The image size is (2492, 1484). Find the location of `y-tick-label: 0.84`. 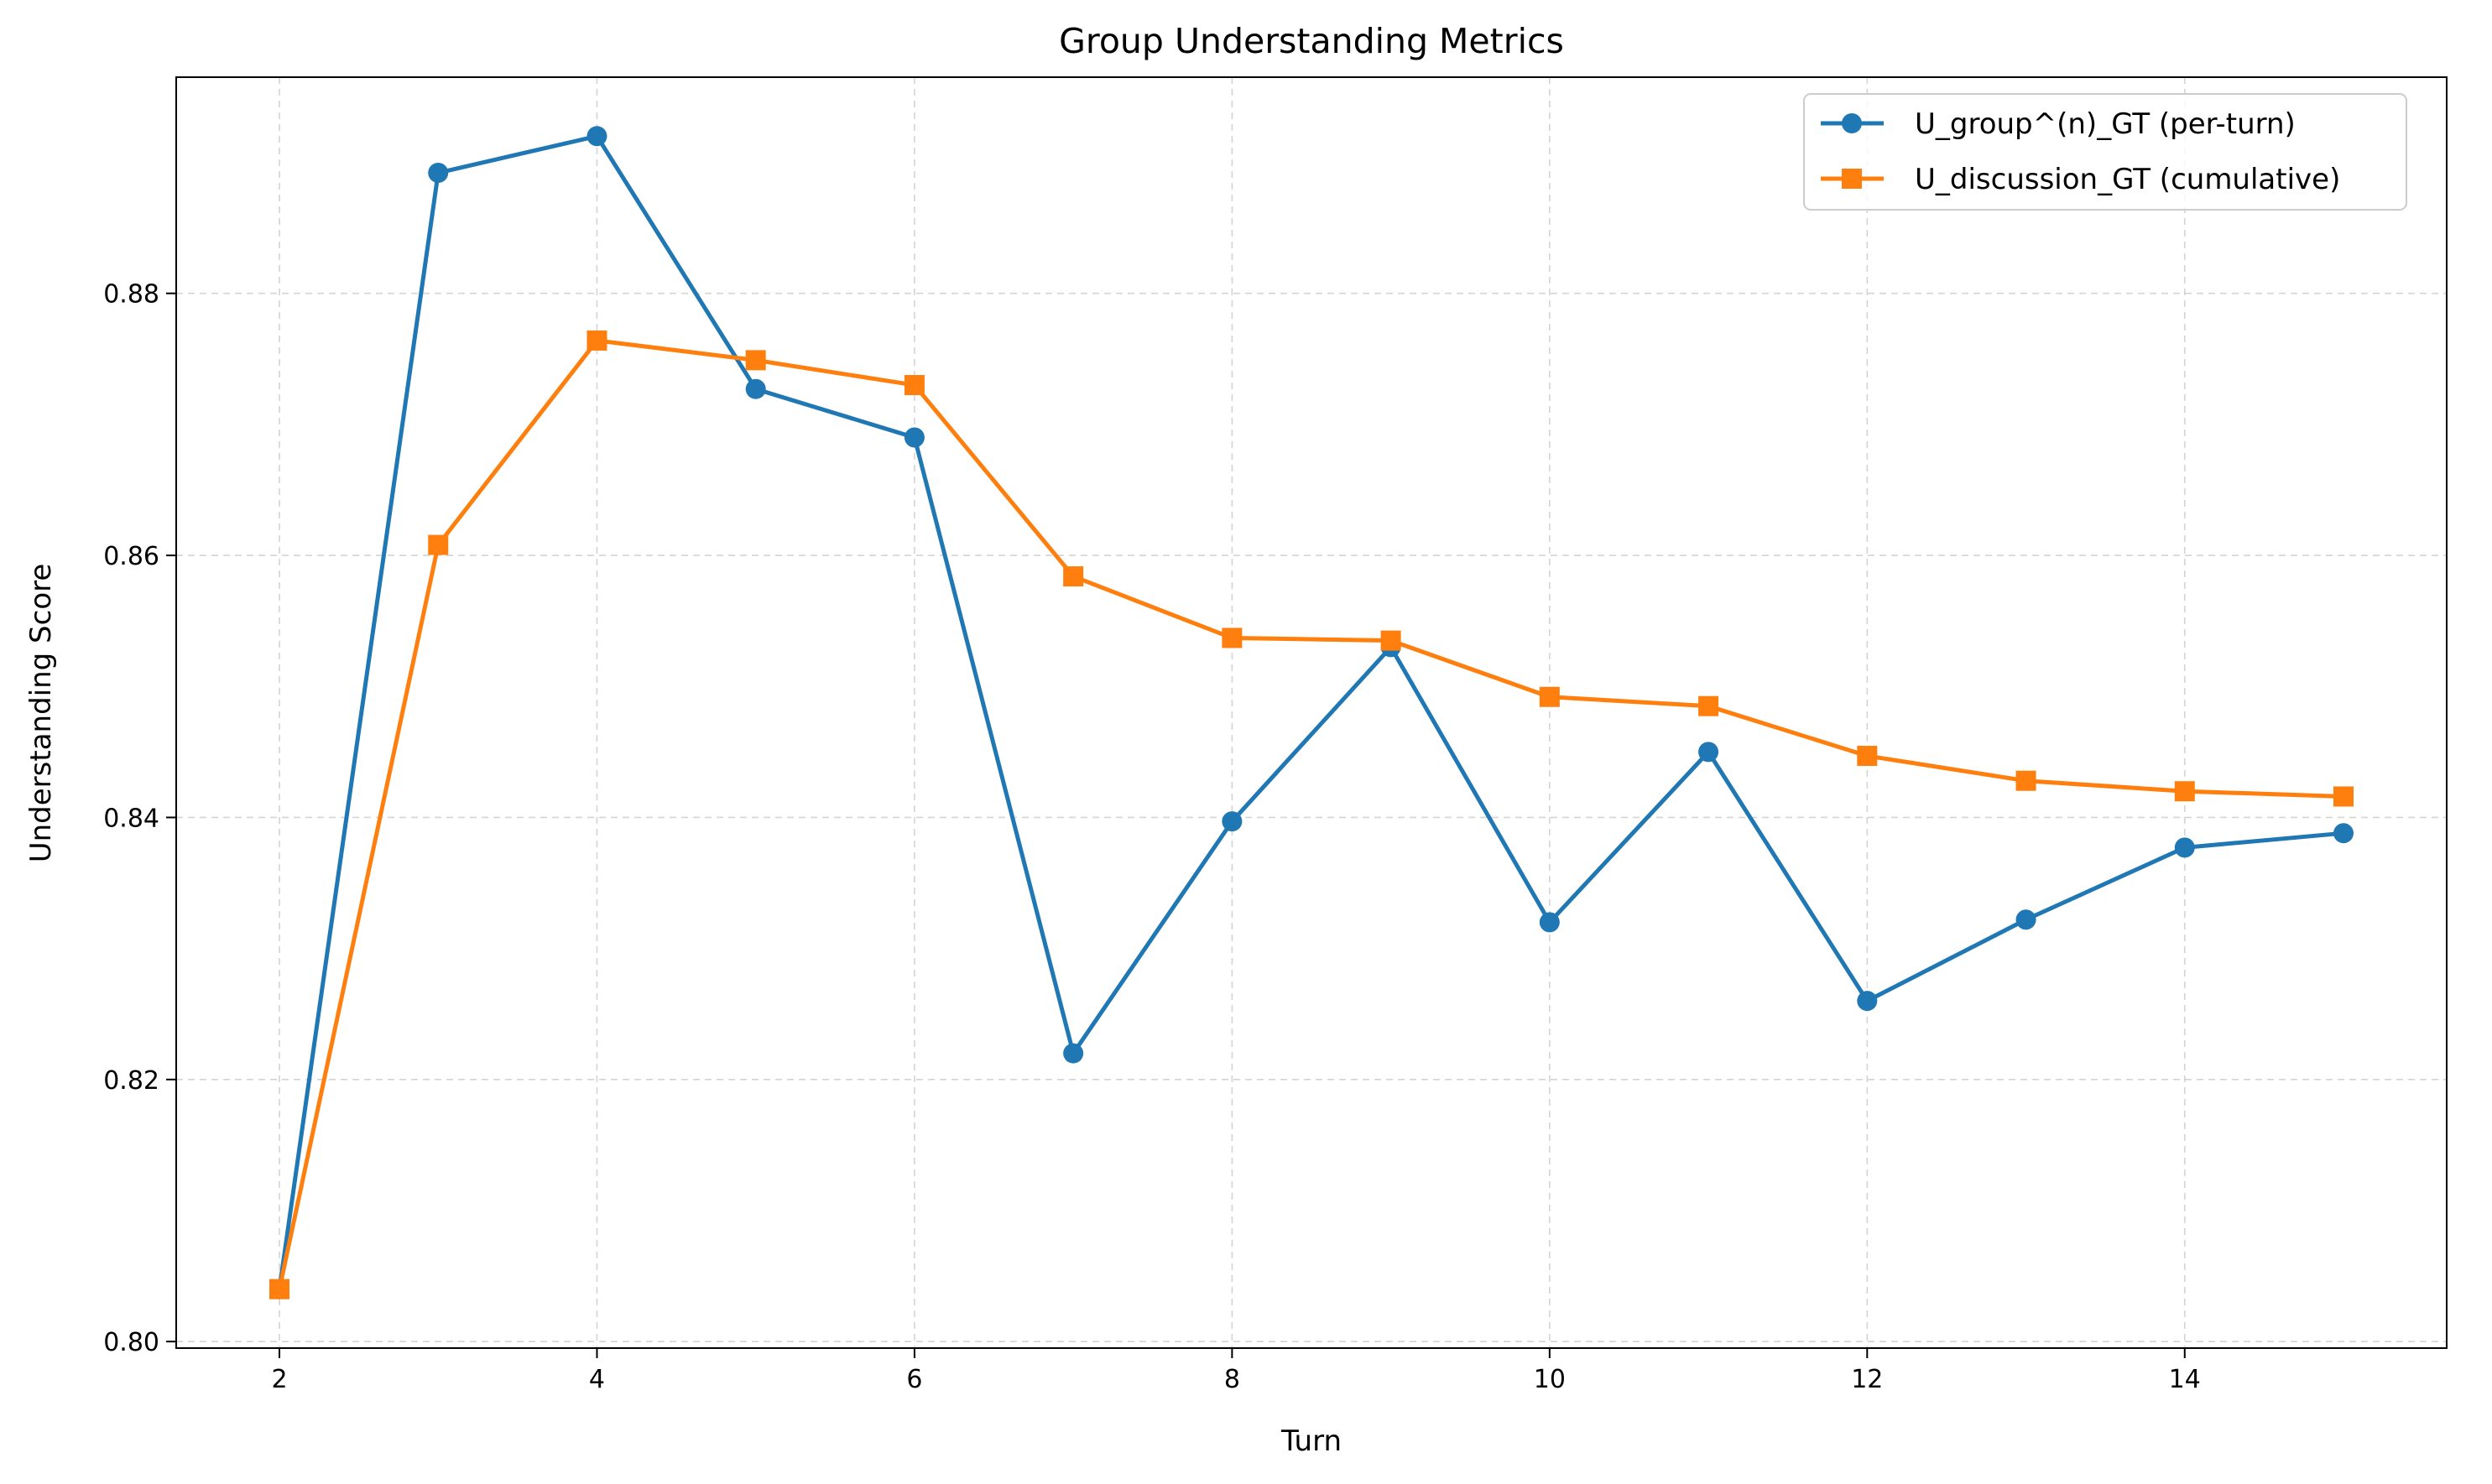

y-tick-label: 0.84 is located at coordinates (131, 818).